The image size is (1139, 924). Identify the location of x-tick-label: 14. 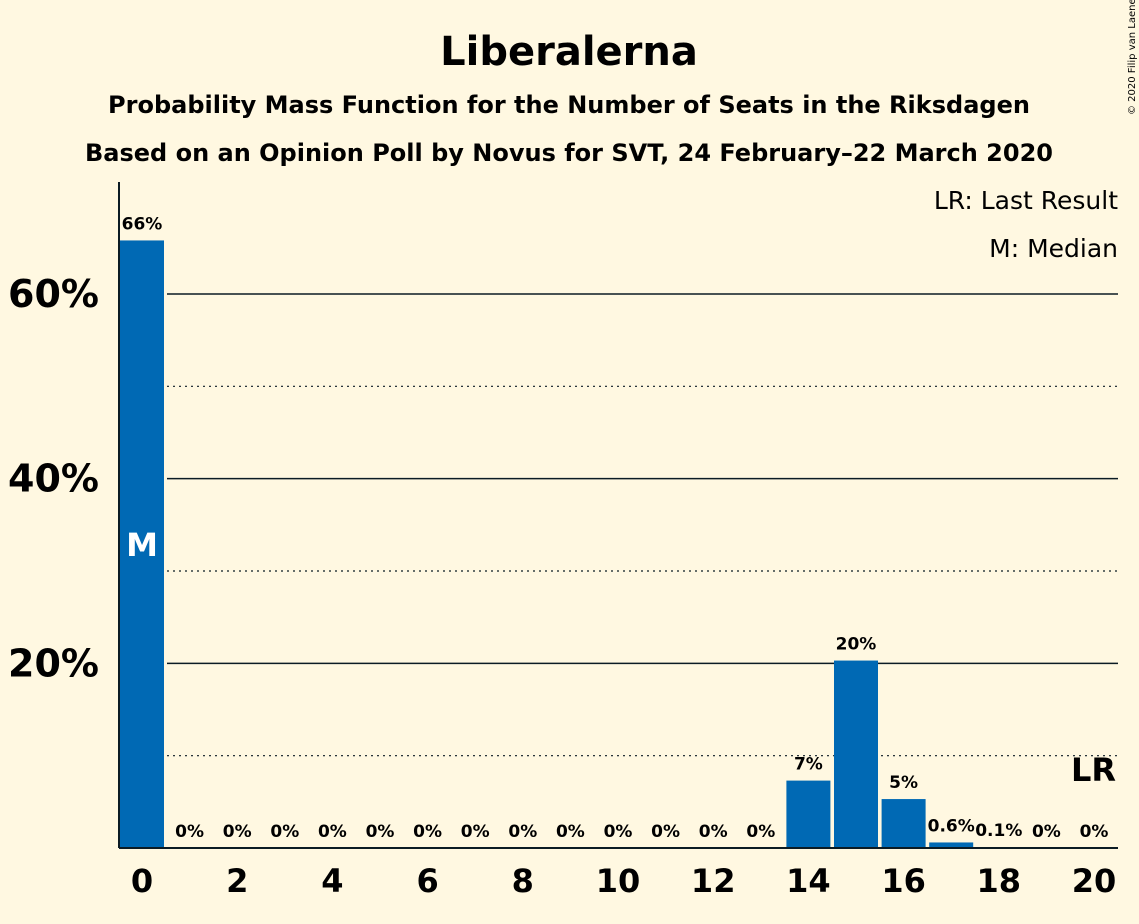
(808, 881).